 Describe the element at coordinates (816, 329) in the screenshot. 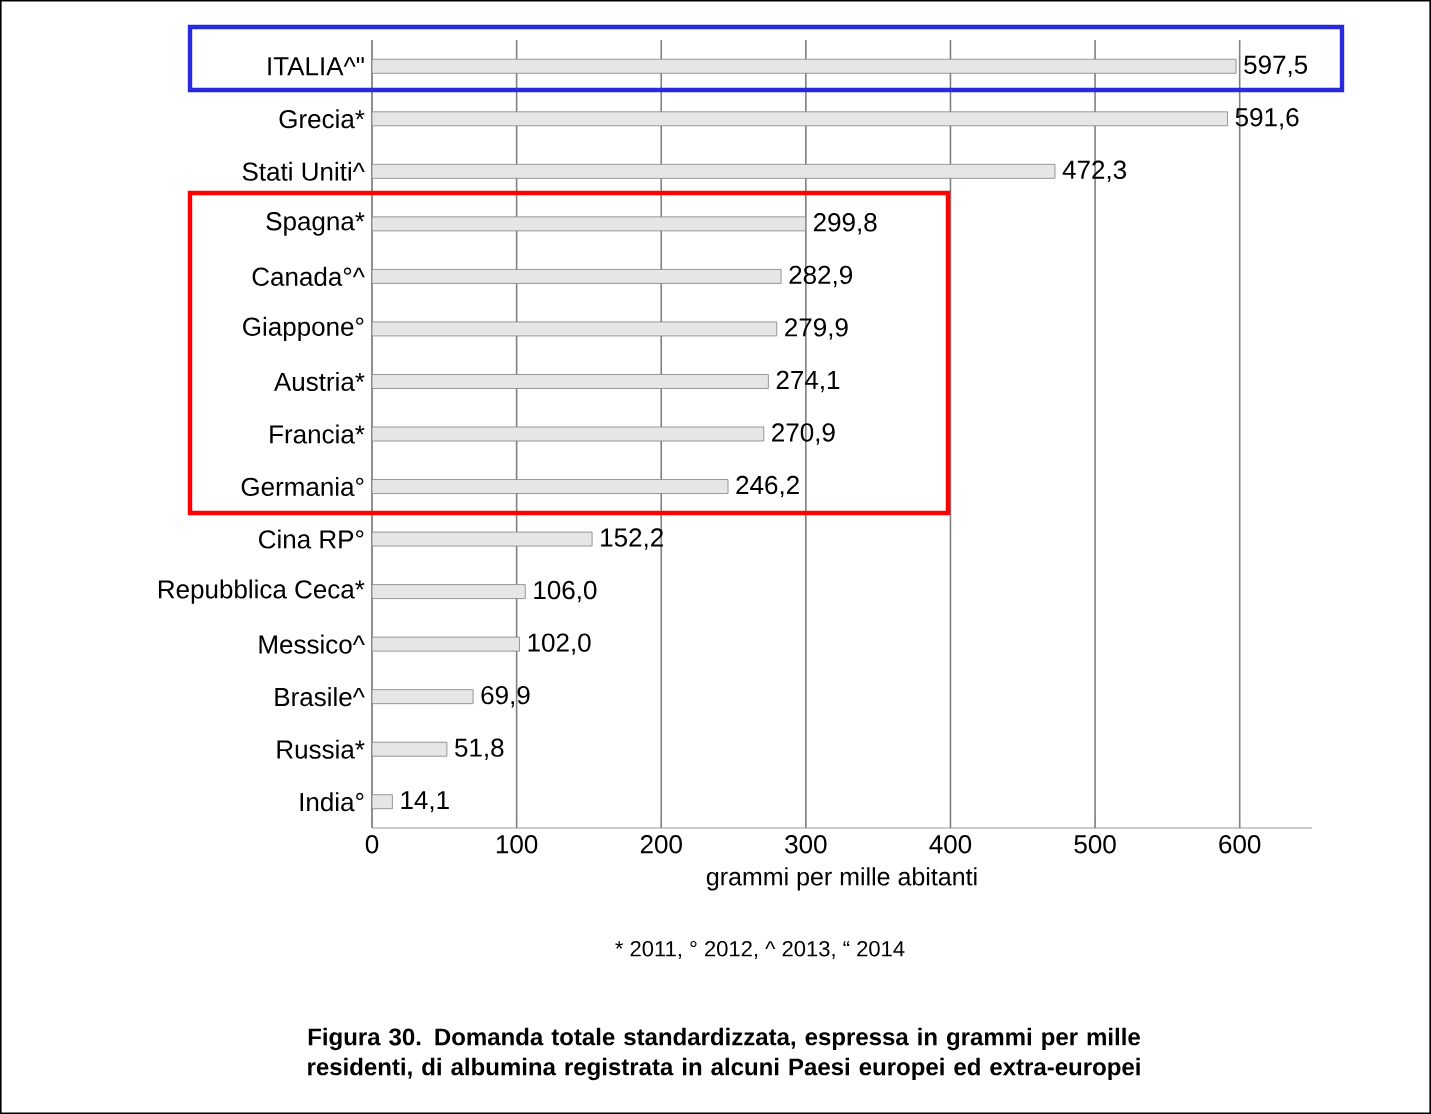

I see `data-label: 279,9` at that location.